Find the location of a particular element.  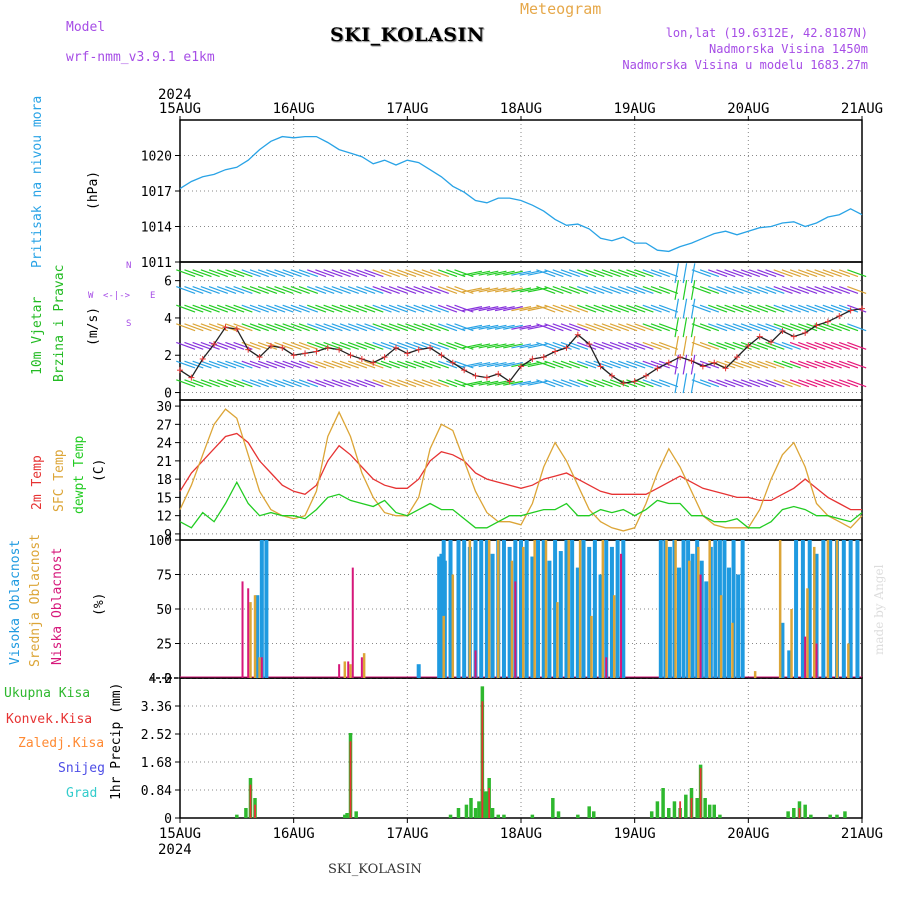

x-tick-label-bottom: 17AUG is located at coordinates (407, 834).